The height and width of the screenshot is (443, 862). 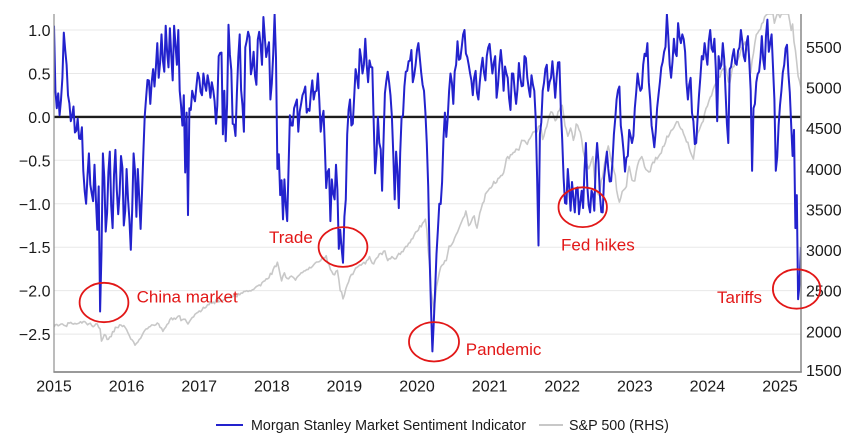 What do you see at coordinates (824, 48) in the screenshot?
I see `svg-text: 5500` at bounding box center [824, 48].